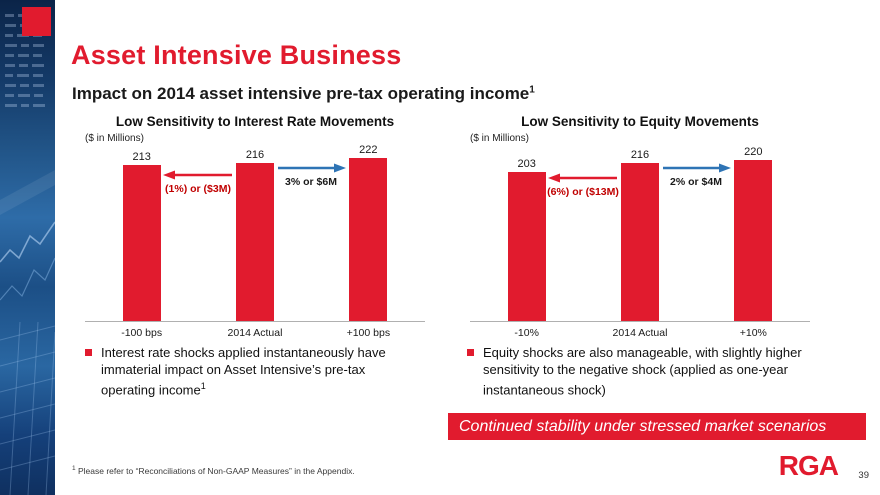 Image resolution: width=880 pixels, height=495 pixels. I want to click on negative-shock-label: (6%) or ($13M), so click(583, 192).